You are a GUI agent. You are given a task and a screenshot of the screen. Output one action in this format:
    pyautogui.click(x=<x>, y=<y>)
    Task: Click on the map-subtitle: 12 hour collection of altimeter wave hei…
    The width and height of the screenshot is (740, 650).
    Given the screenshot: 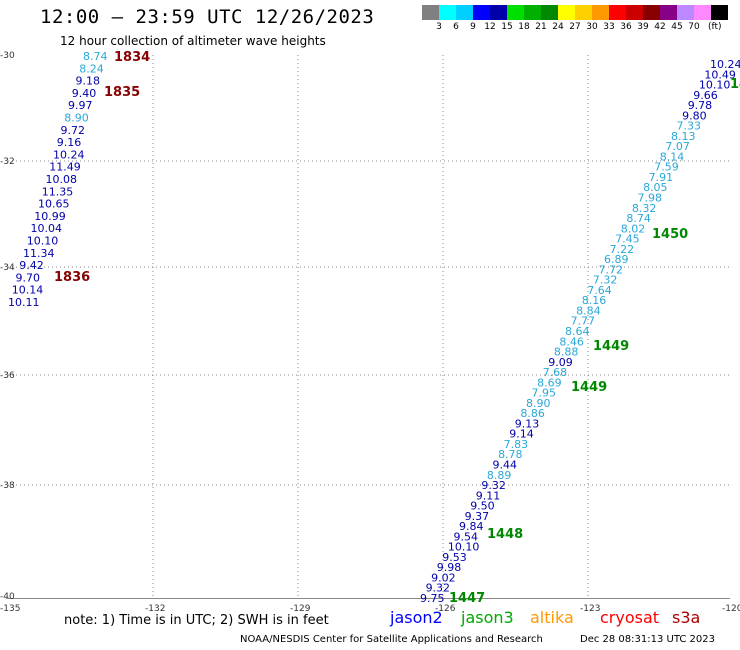 What is the action you would take?
    pyautogui.click(x=193, y=41)
    